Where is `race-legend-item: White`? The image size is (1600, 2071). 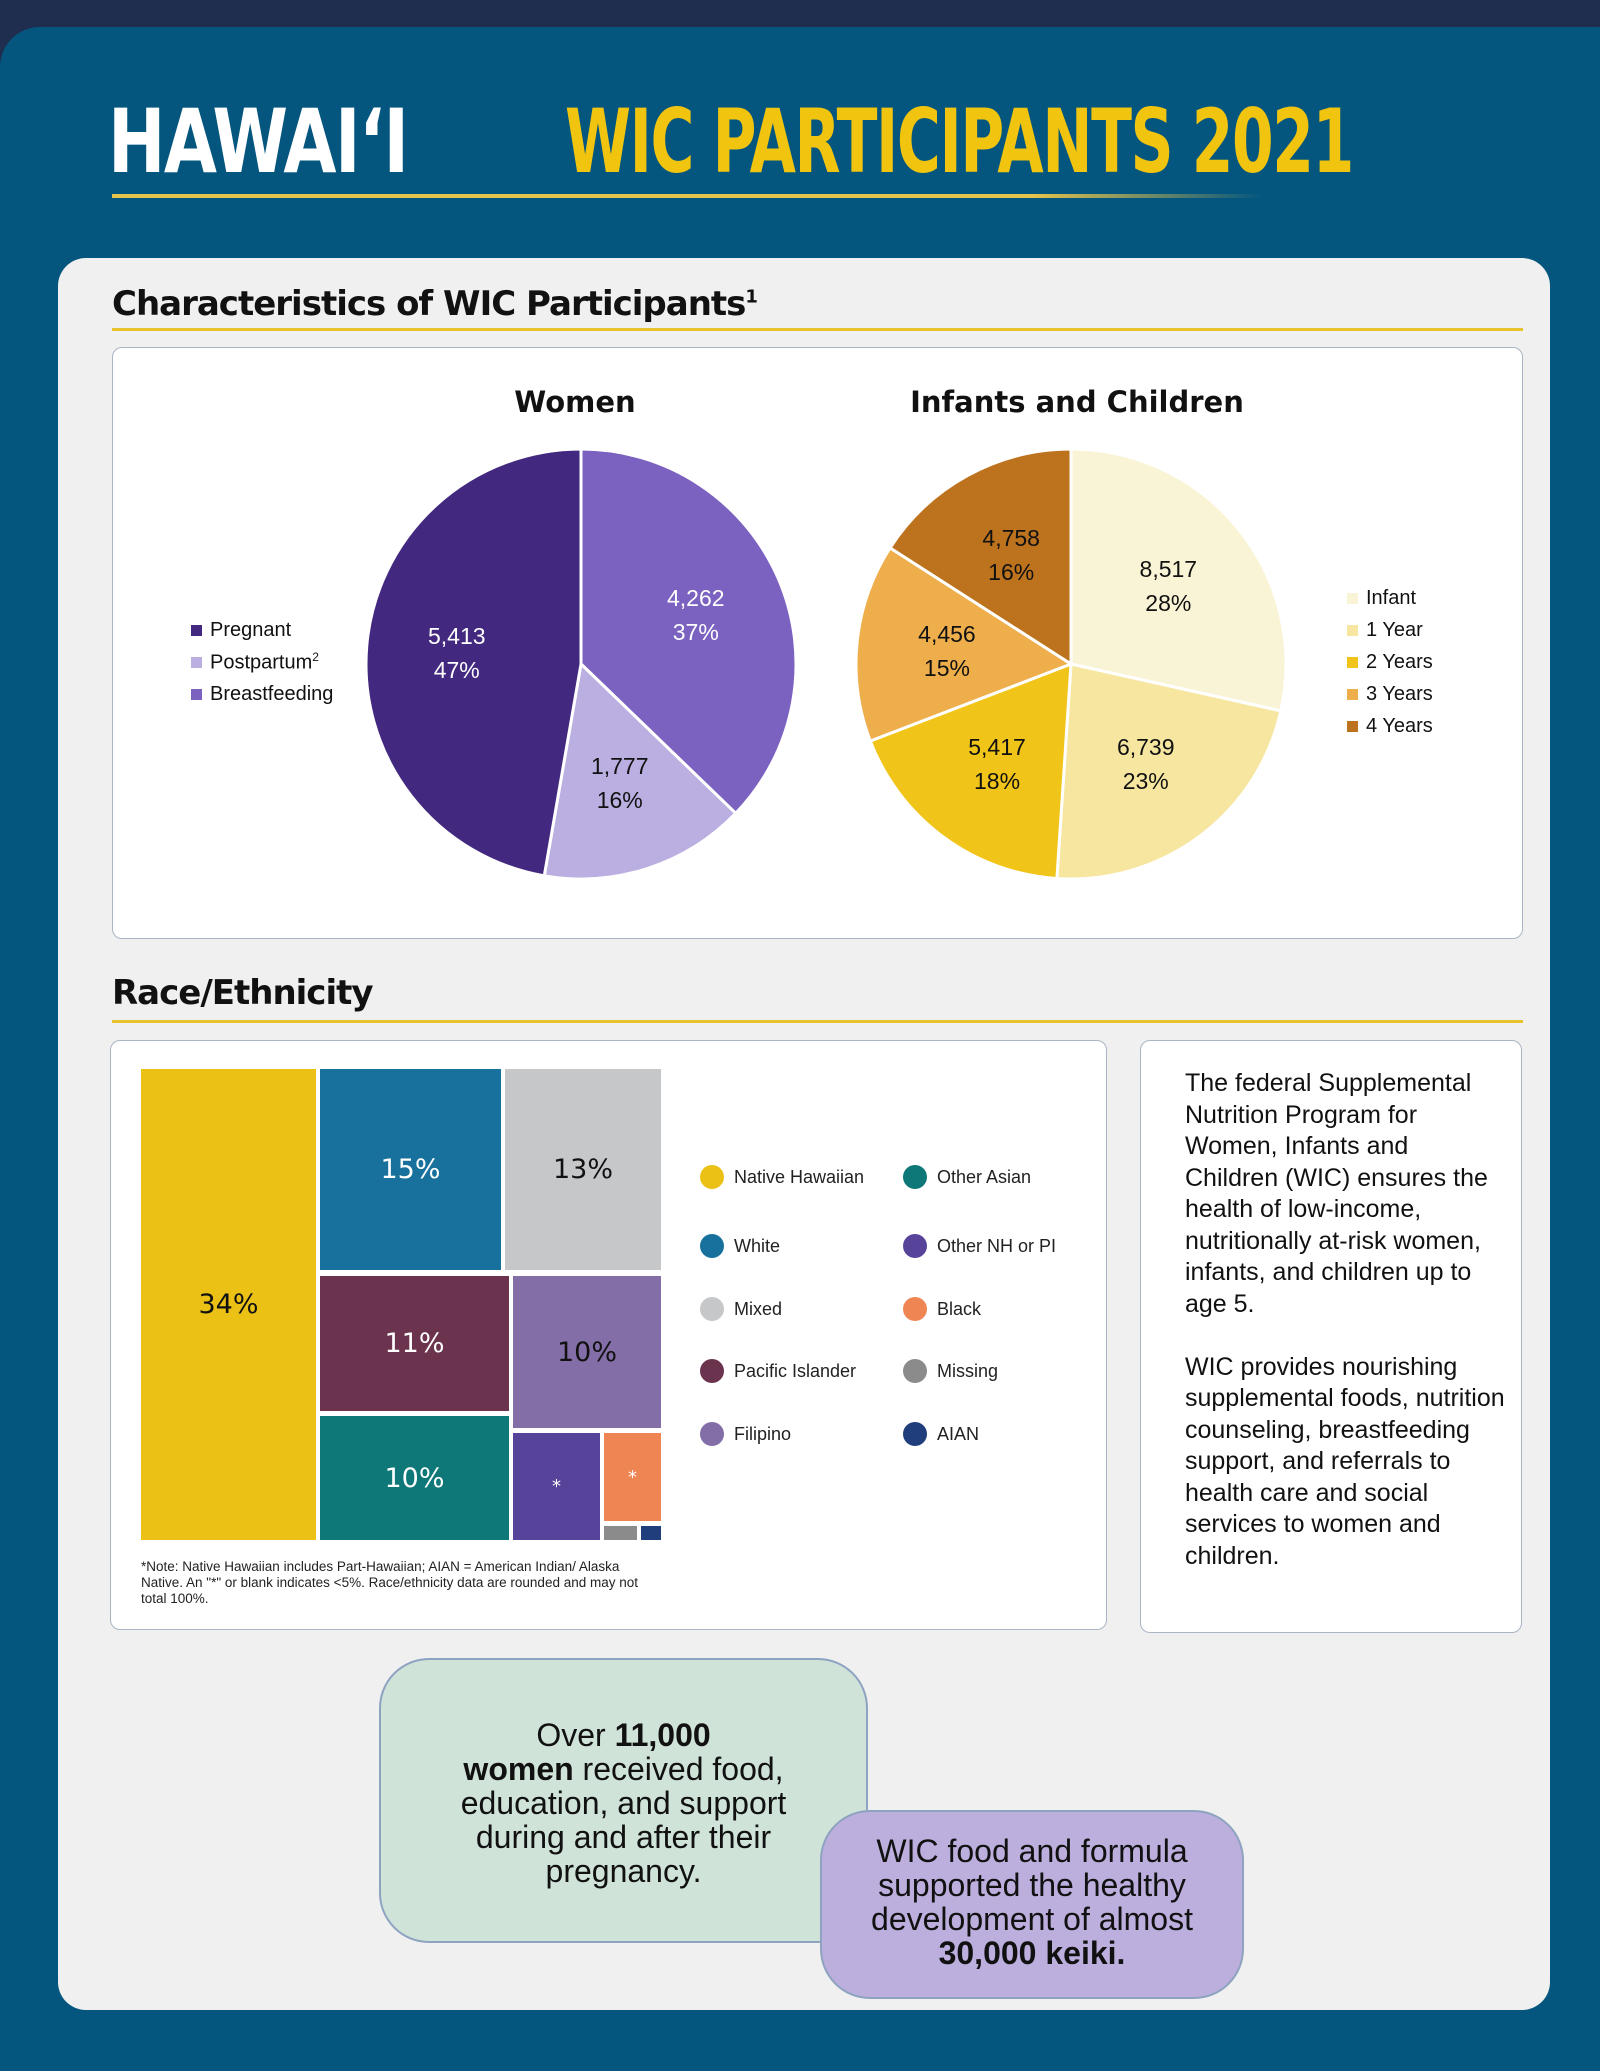
race-legend-item: White is located at coordinates (740, 1246).